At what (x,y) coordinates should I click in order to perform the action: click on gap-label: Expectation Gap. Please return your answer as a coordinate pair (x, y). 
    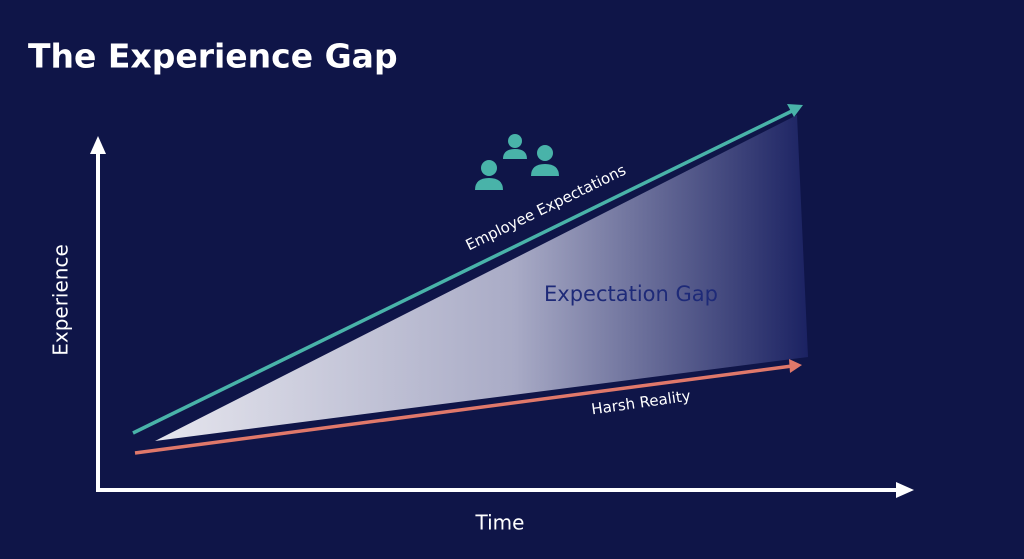
    Looking at the image, I should click on (631, 294).